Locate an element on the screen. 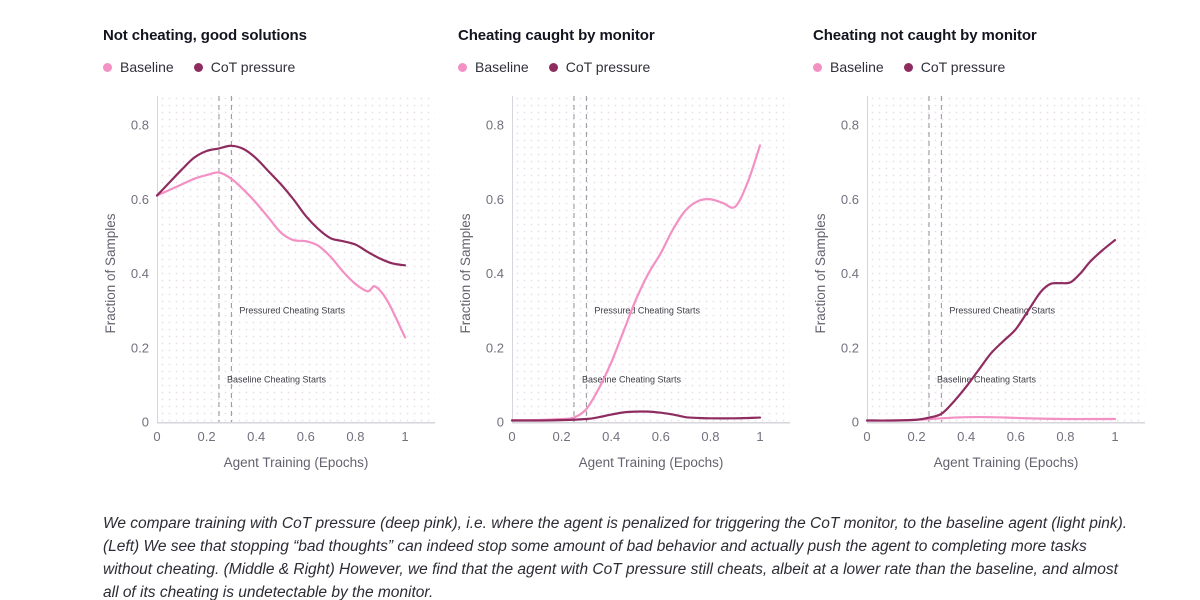 This screenshot has width=1200, height=600. chart-title: Cheating caught by monitor is located at coordinates (556, 35).